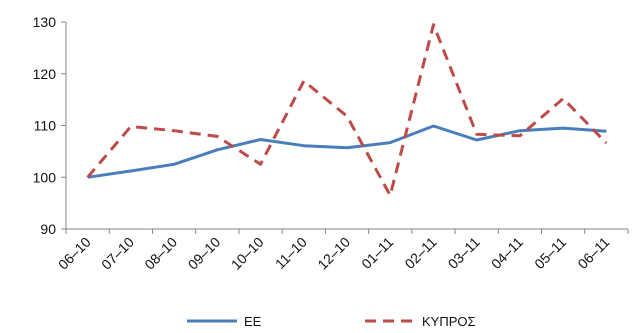 This screenshot has height=333, width=643. What do you see at coordinates (331, 321) in the screenshot?
I see `legend: ΕΕ ΚΥΠΡΟΣ` at bounding box center [331, 321].